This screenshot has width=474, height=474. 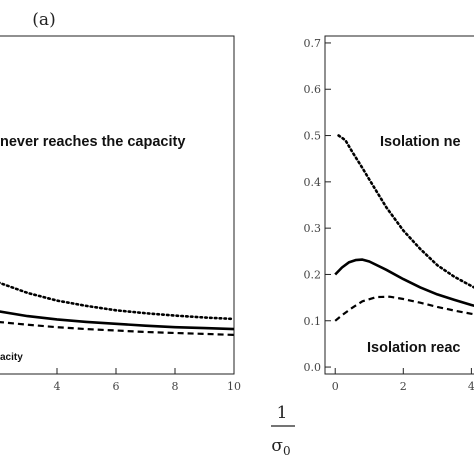 What do you see at coordinates (471, 386) in the screenshot?
I see `right-x-tick-label: 4` at bounding box center [471, 386].